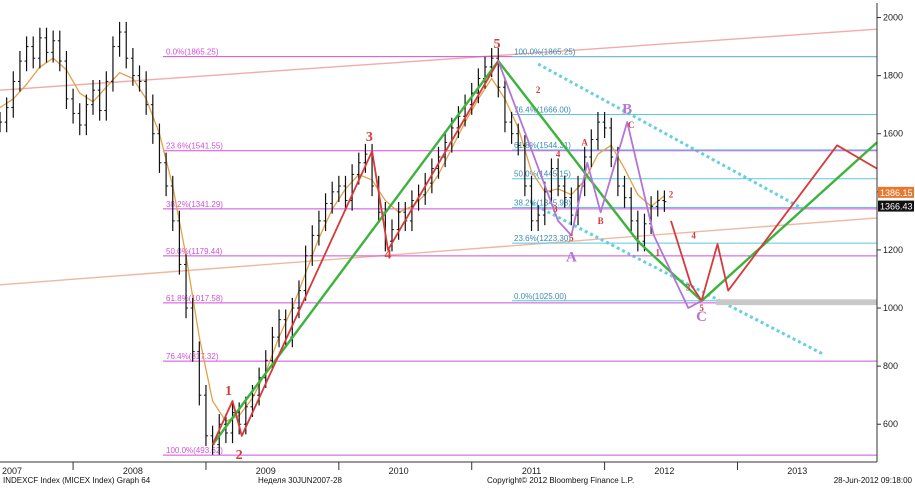 This screenshot has height=488, width=915. I want to click on fib-major-label-0: 100.0%(493.62), so click(194, 450).